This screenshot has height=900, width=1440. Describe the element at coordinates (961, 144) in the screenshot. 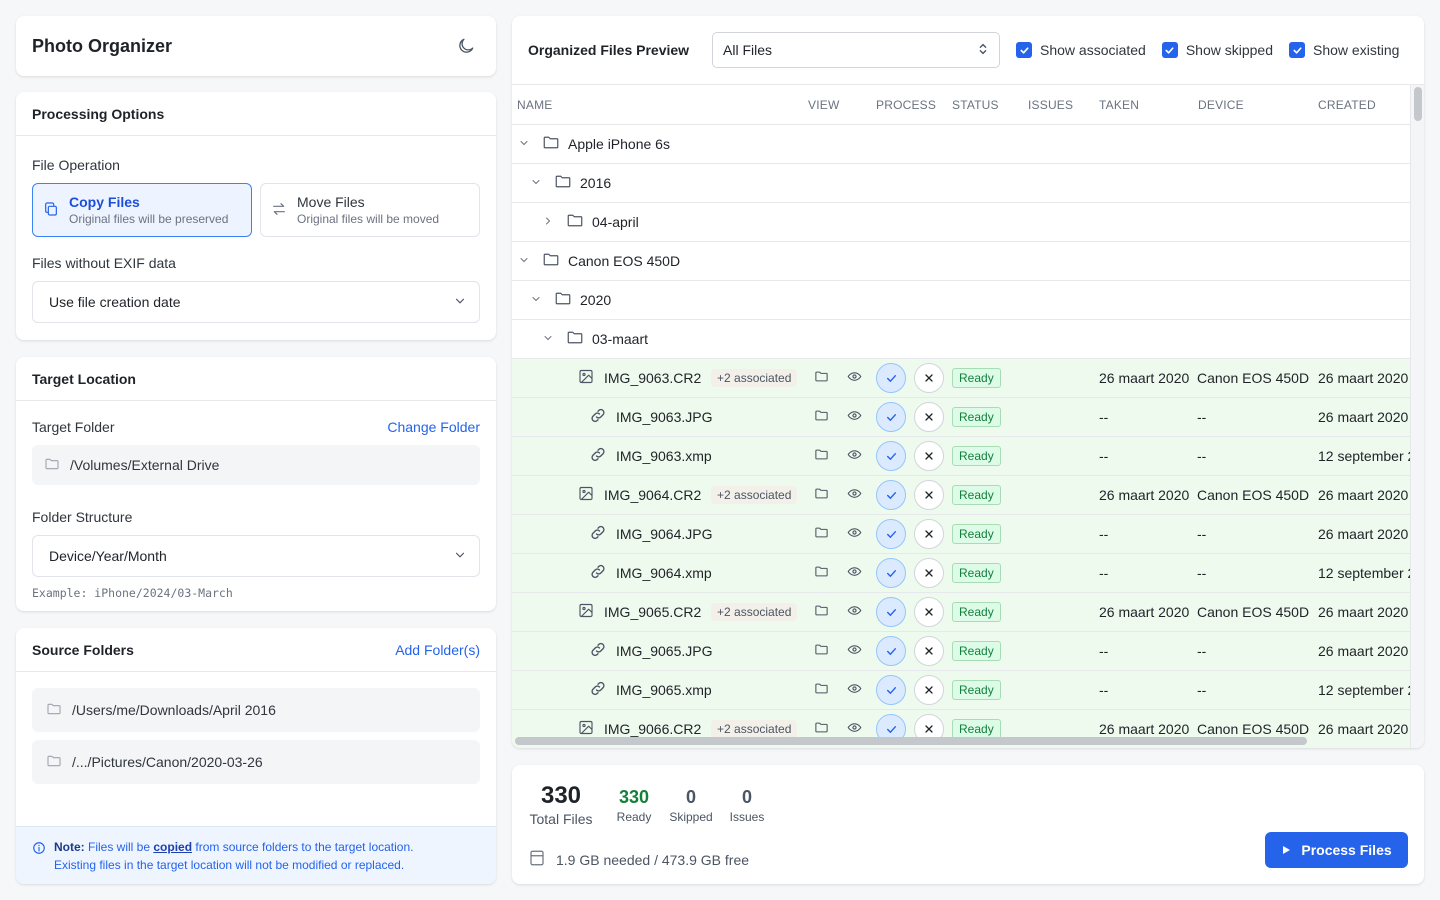

I see `folder-row: Apple iPhone 6s` at that location.